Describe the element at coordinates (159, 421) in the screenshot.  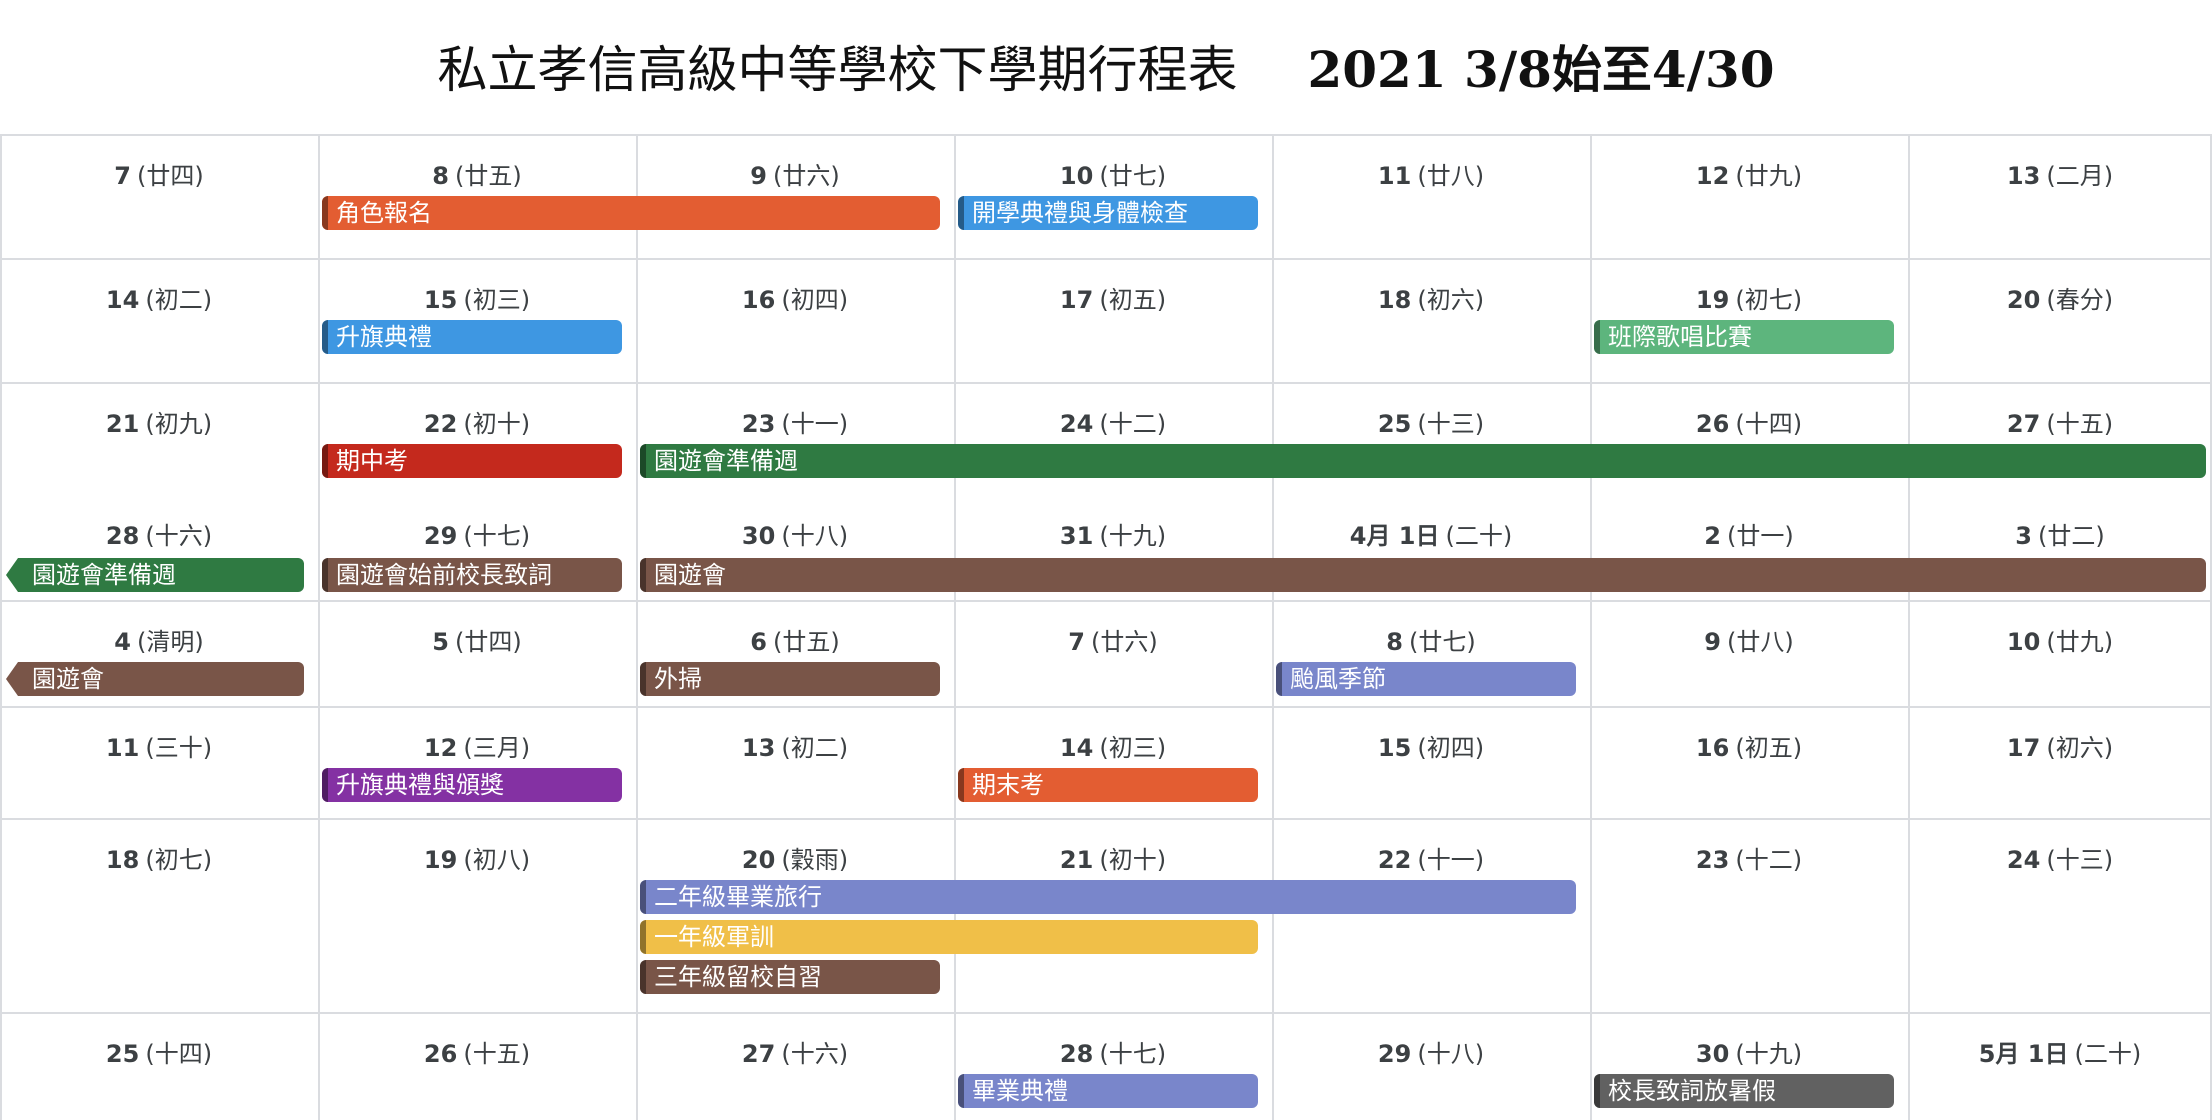
I see `day-cell-label: 21 (初九)` at that location.